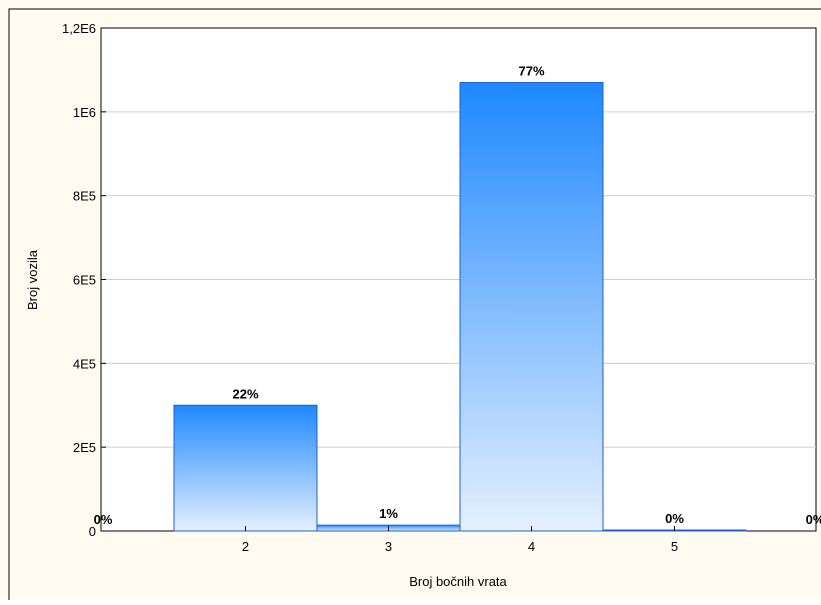  Describe the element at coordinates (103, 519) in the screenshot. I see `edge-label-left: 0%` at that location.